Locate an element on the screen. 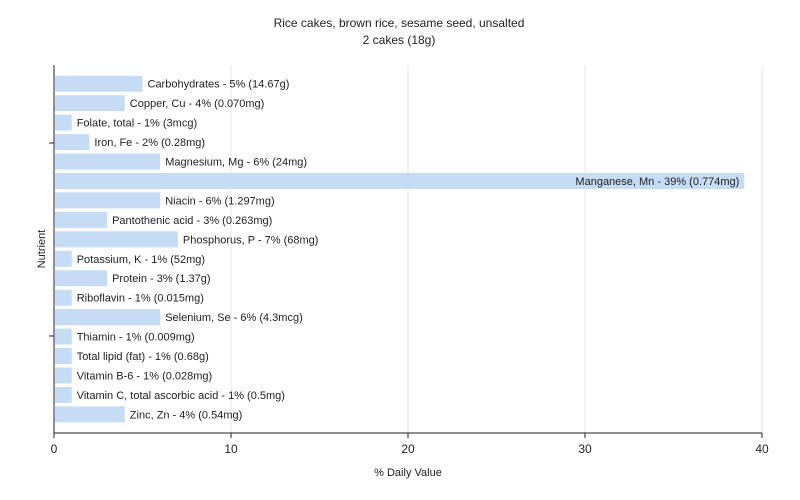 This screenshot has height=500, width=800. x-tick-label: 20 is located at coordinates (408, 449).